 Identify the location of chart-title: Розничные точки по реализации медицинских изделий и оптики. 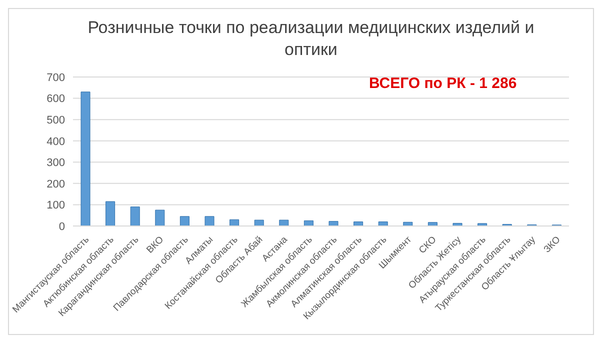
(311, 39).